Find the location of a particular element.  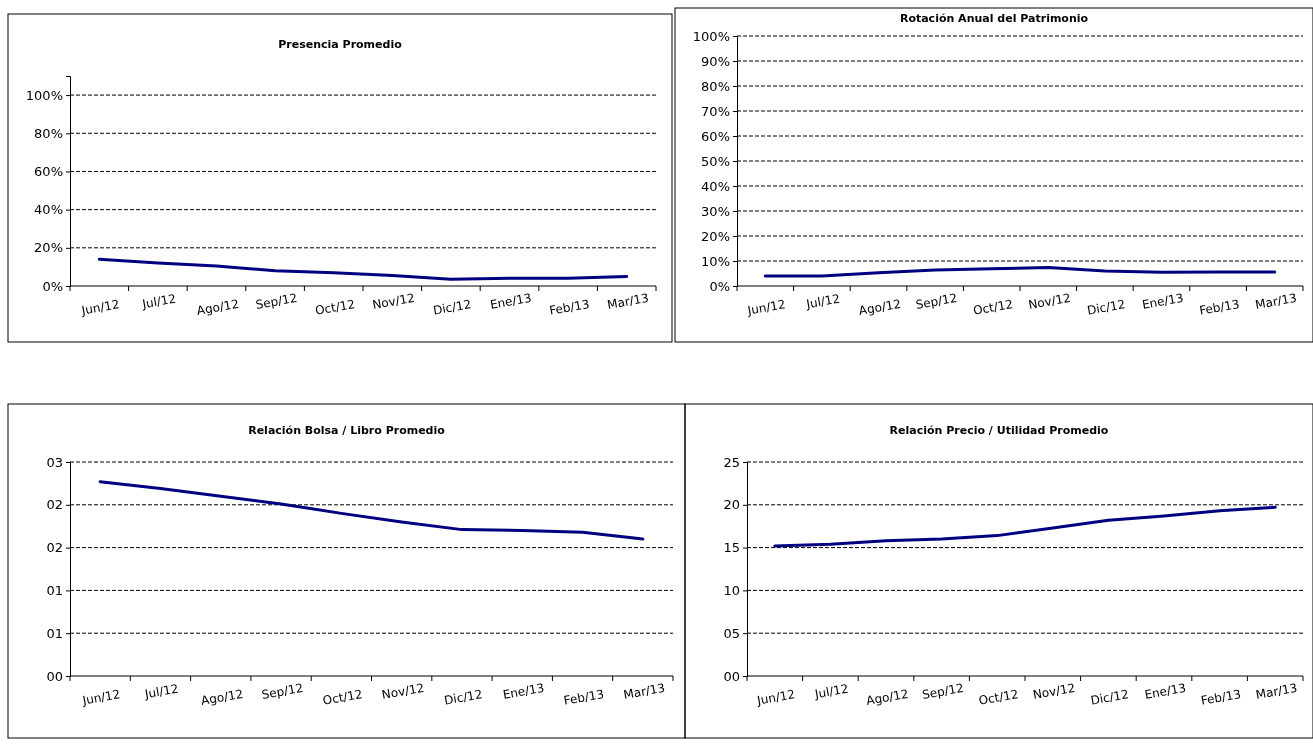

y-tick-label: 50% is located at coordinates (715, 161).